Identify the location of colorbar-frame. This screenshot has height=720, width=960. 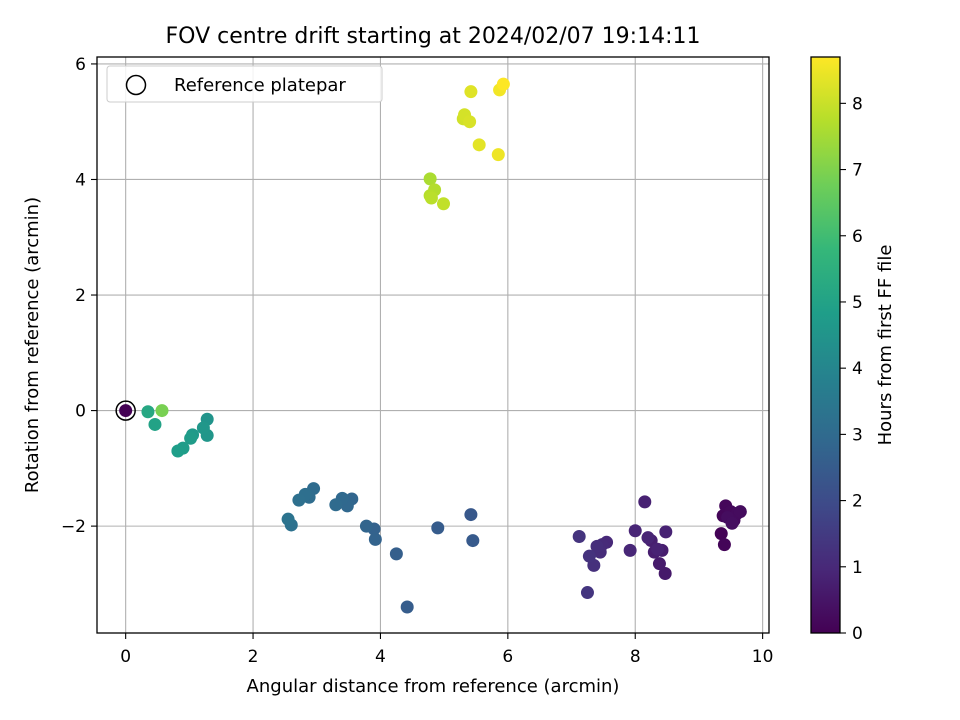
(825, 345).